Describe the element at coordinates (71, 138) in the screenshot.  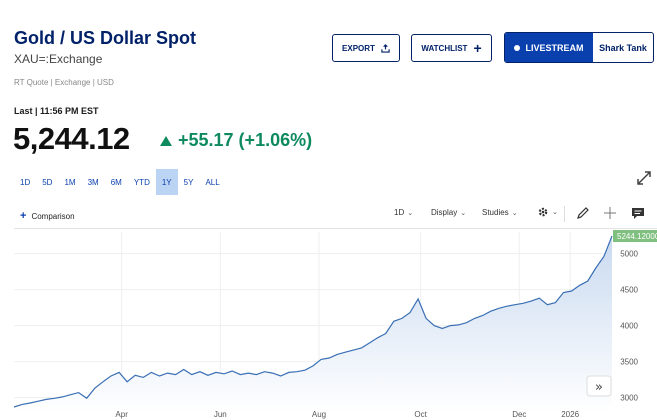
I see `last-price: 5,244.12` at that location.